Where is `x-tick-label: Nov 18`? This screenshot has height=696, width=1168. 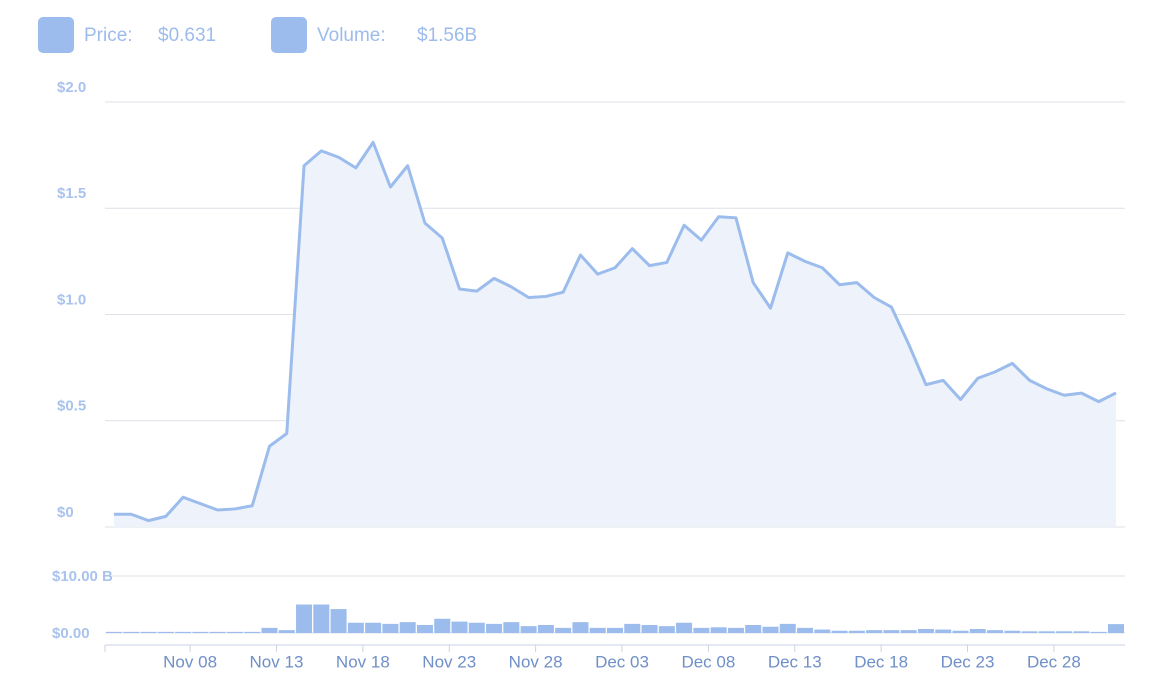
x-tick-label: Nov 18 is located at coordinates (363, 661).